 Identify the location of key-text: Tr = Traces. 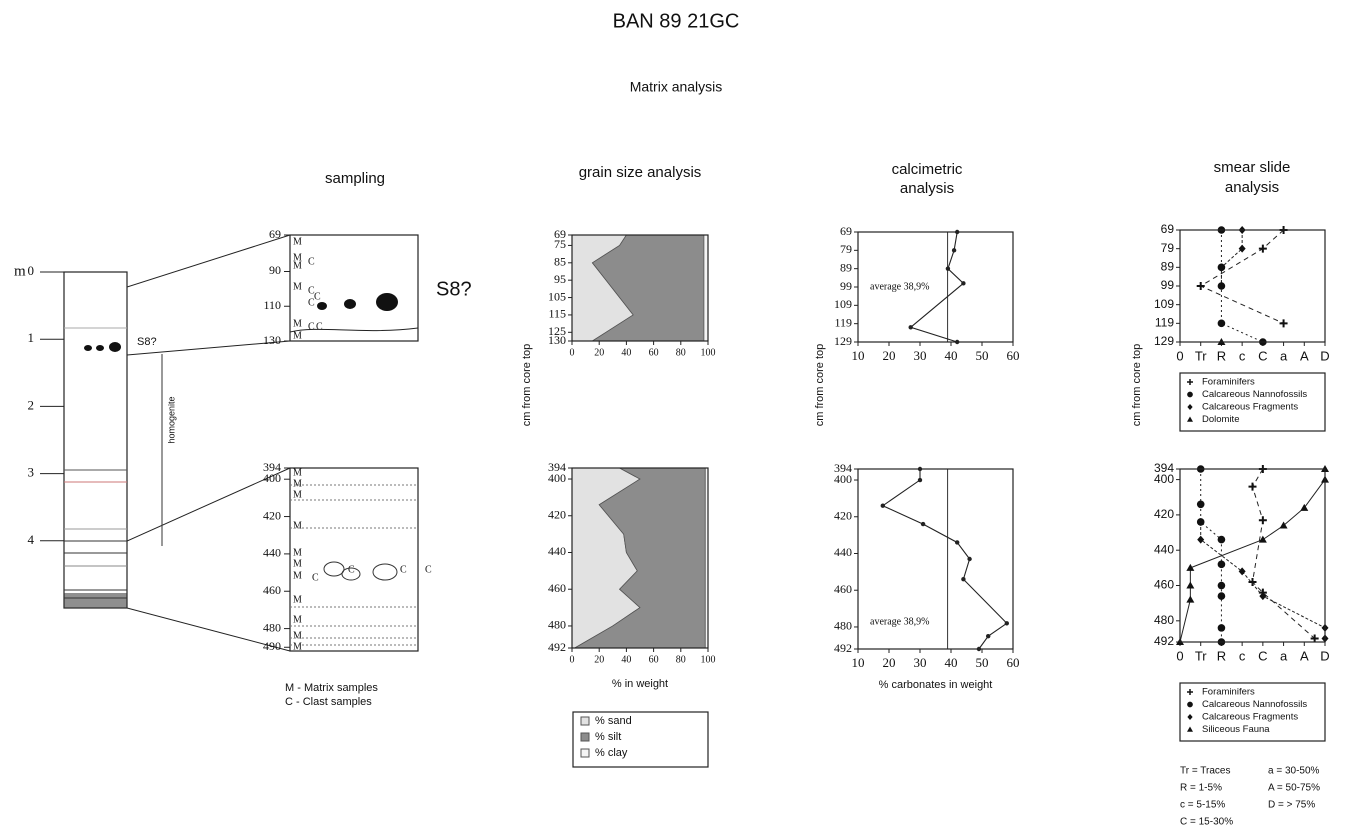
(1205, 771).